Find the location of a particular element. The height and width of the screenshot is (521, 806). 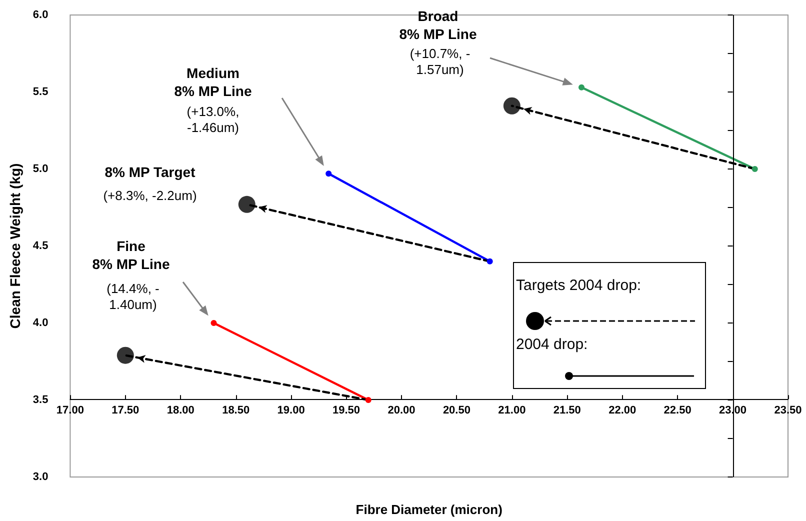

annotation: (+8.3%, -2.2um) is located at coordinates (150, 196).